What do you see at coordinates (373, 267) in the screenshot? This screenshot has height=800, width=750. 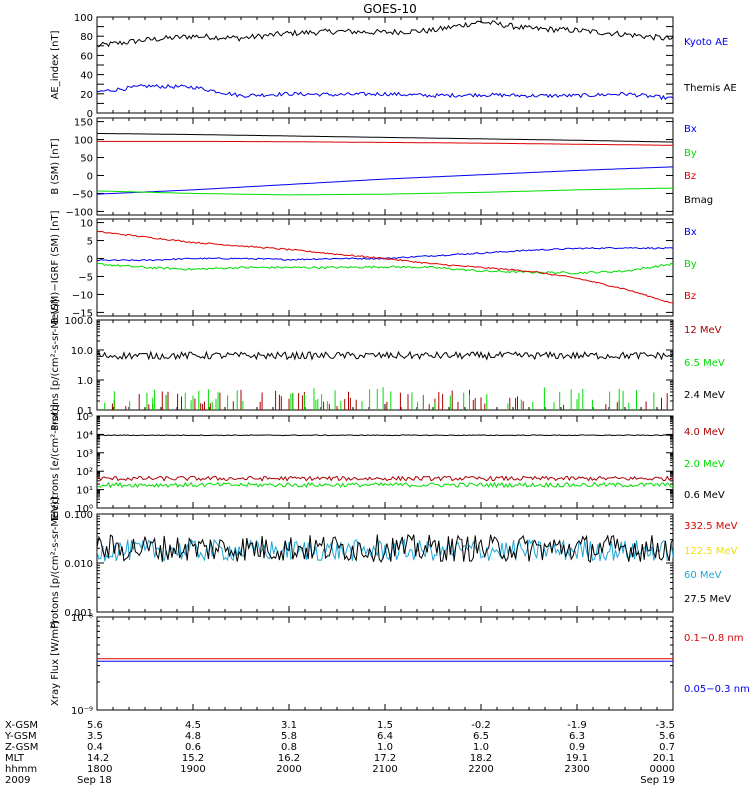 I see `panel-b_minus_igrf: −15 −10 −5 0 5 10 B (SM)−IGRF (SM) [nT] Bx By Bz` at bounding box center [373, 267].